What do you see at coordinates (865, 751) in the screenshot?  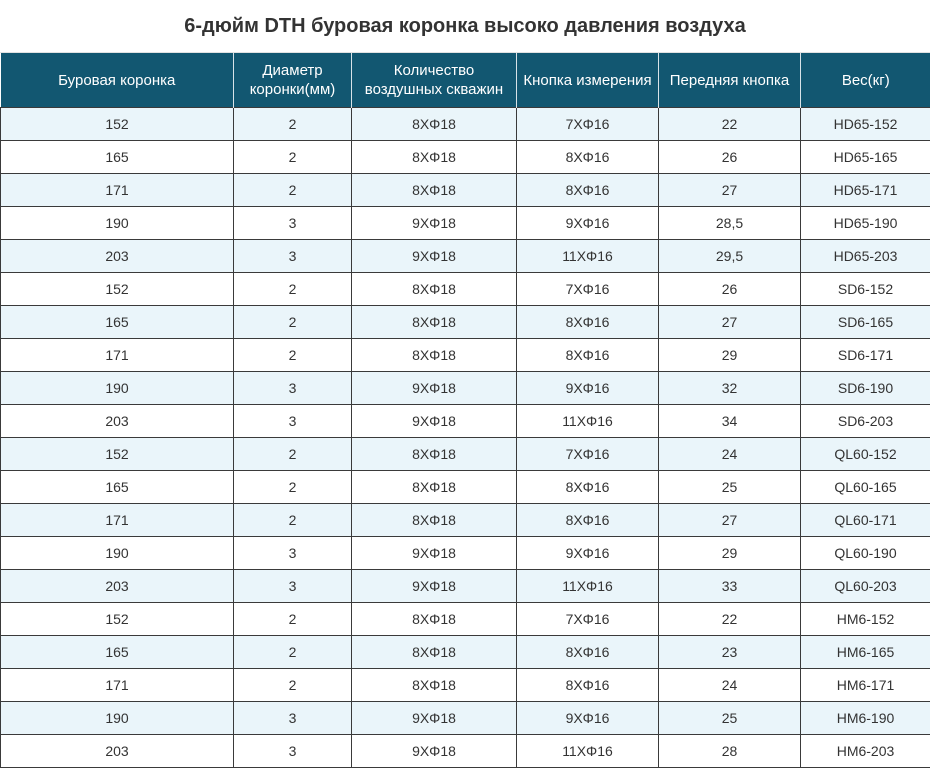 I see `cell-weight: HM6-203` at bounding box center [865, 751].